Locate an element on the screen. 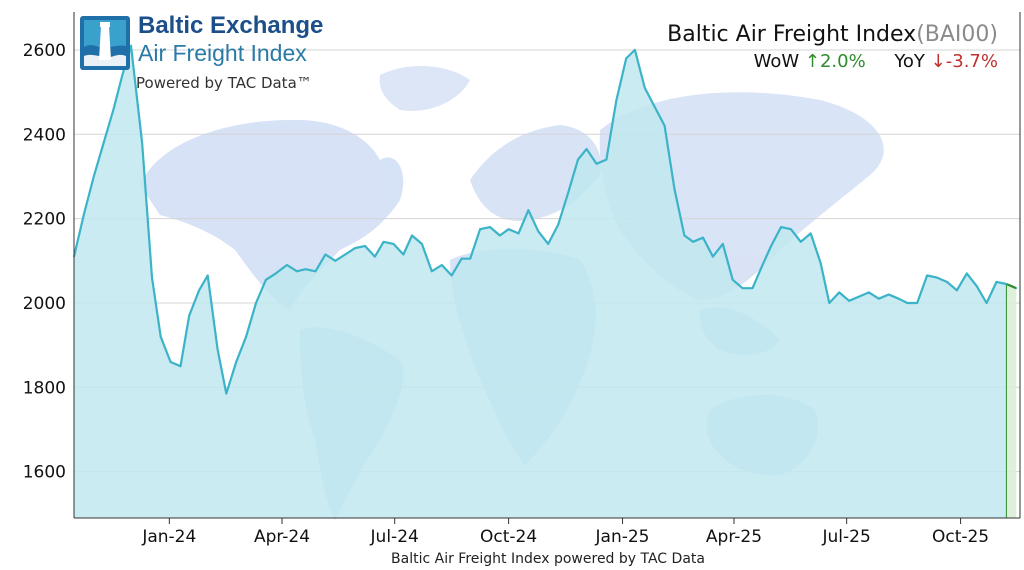 This screenshot has width=1024, height=570. logo-powered-by: Powered by TAC Data™ is located at coordinates (224, 83).